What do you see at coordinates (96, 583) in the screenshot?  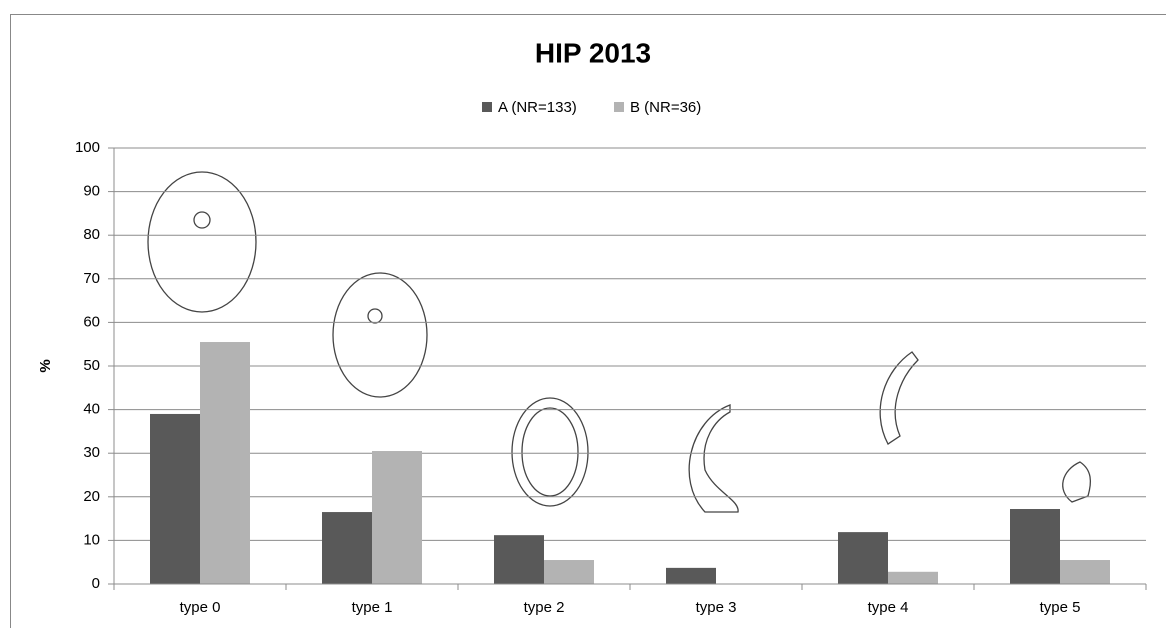 I see `y-tick-label: 0` at bounding box center [96, 583].